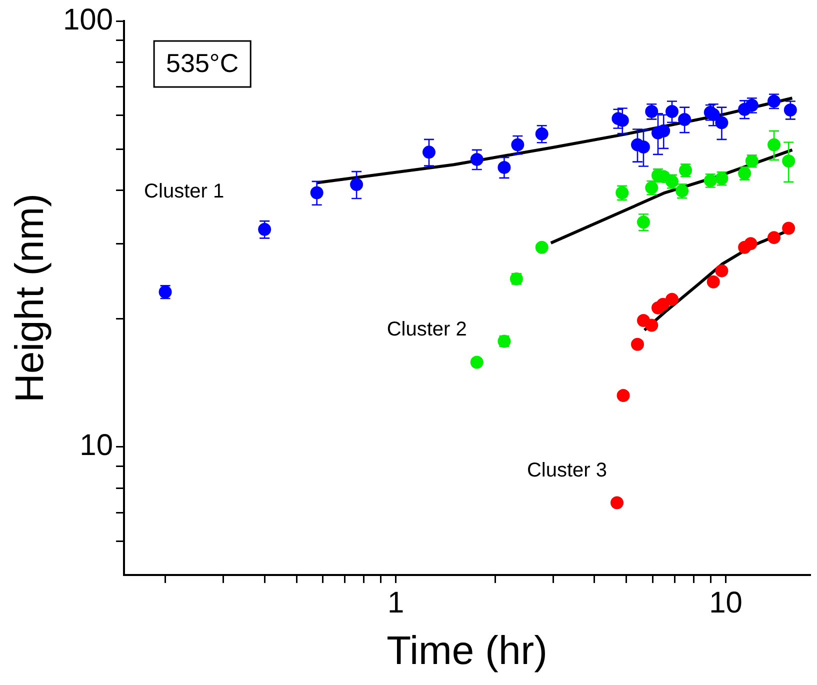  Describe the element at coordinates (202, 63) in the screenshot. I see `annotation: 535°C` at that location.